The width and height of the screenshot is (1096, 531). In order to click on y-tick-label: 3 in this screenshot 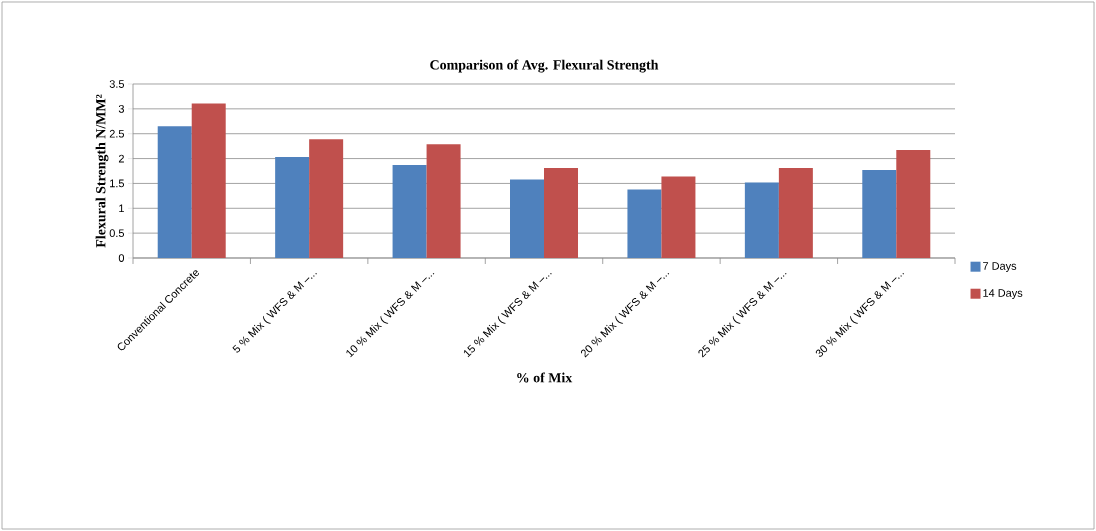, I will do `click(121, 108)`.